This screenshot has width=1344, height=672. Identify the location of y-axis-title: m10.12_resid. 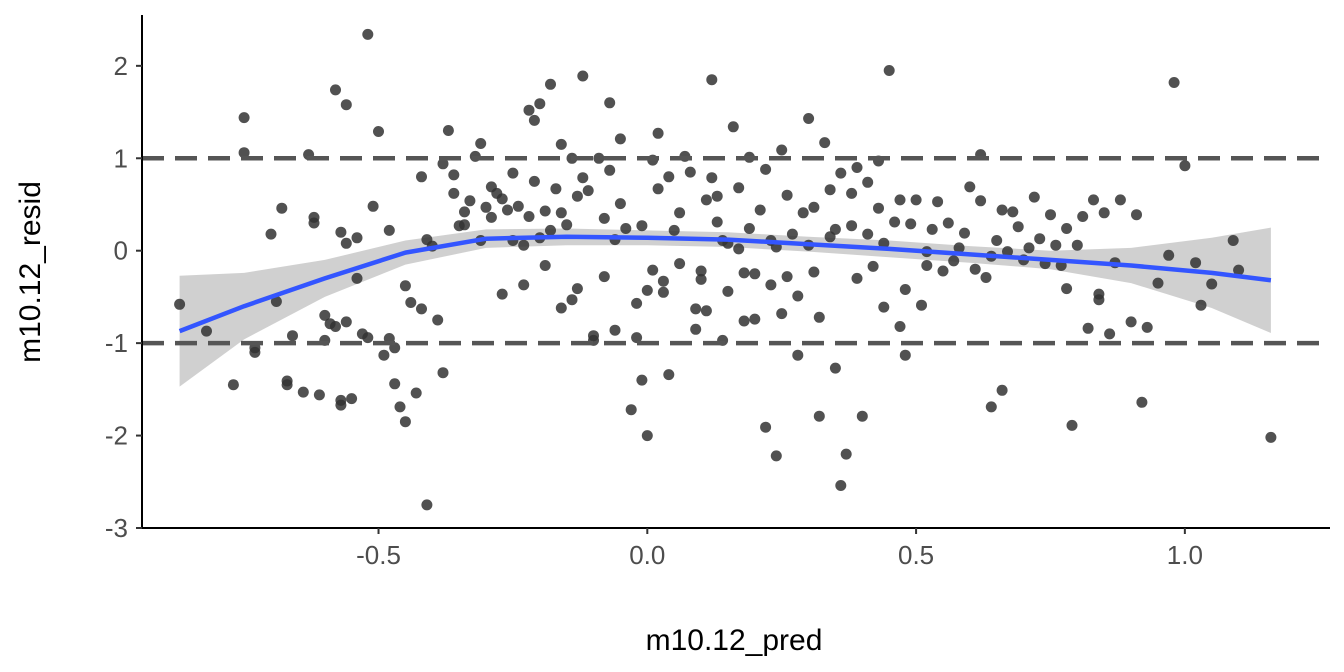
(30, 272).